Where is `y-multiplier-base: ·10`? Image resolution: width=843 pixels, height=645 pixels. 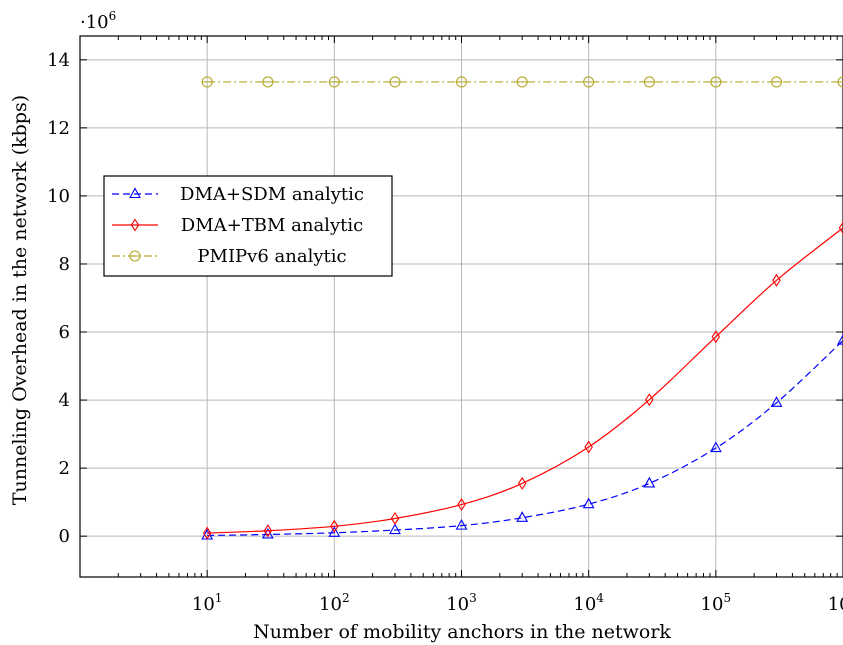
y-multiplier-base: ·10 is located at coordinates (94, 22).